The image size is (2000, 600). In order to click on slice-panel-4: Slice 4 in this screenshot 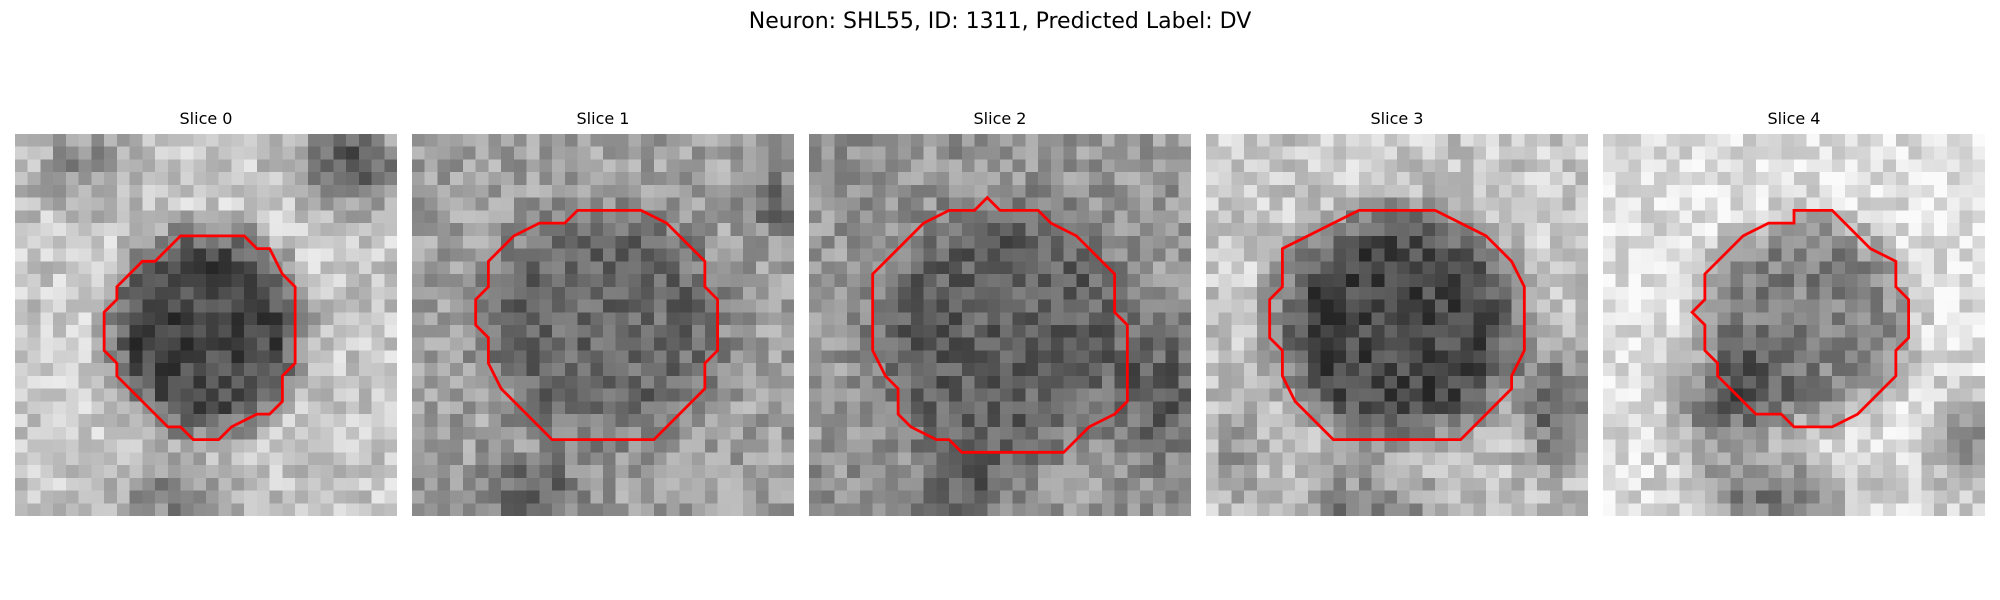, I will do `click(1794, 320)`.